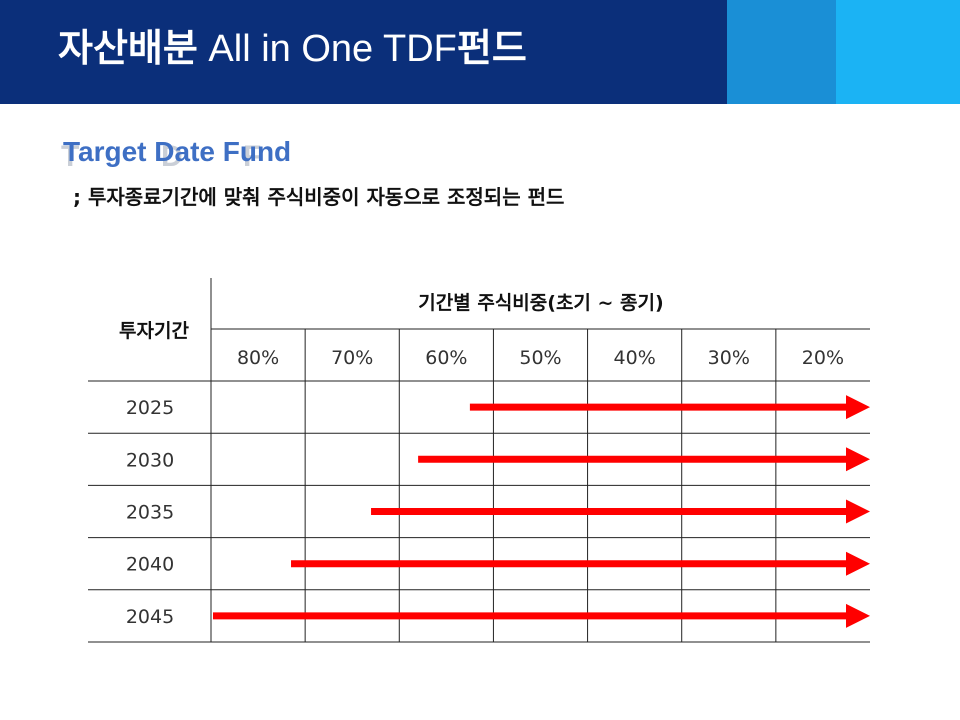 Image resolution: width=960 pixels, height=720 pixels. Describe the element at coordinates (150, 460) in the screenshot. I see `row-year-label: 2030` at that location.